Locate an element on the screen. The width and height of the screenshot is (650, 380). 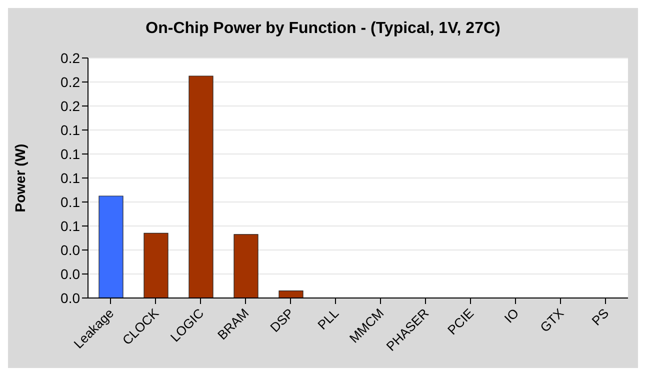
x-tick-label: PLL is located at coordinates (328, 319).